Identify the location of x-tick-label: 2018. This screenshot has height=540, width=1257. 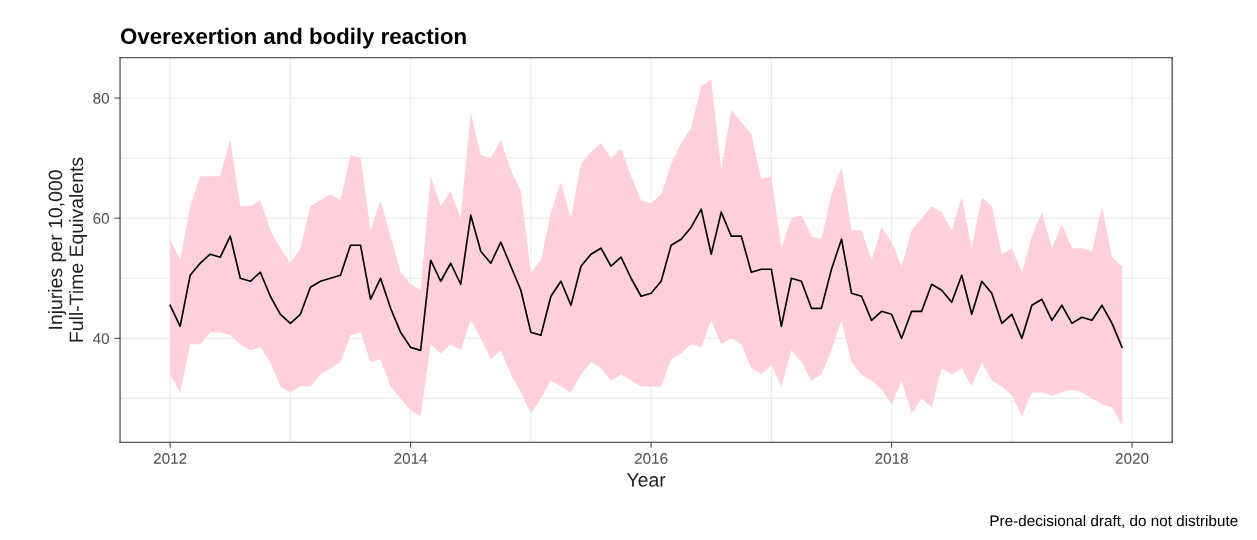
(891, 458).